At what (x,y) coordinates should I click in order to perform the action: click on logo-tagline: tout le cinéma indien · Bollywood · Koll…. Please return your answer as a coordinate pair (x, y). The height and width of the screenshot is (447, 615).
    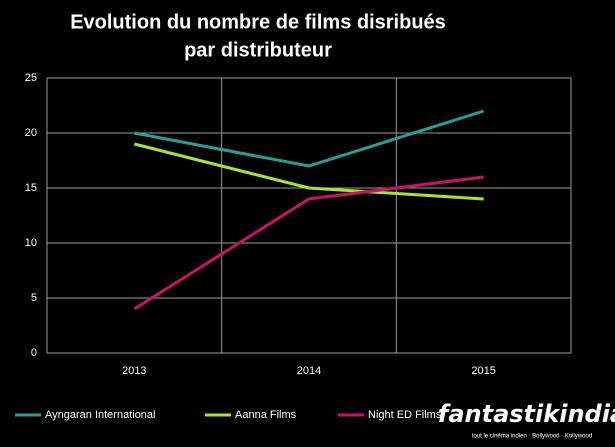
    Looking at the image, I should click on (532, 437).